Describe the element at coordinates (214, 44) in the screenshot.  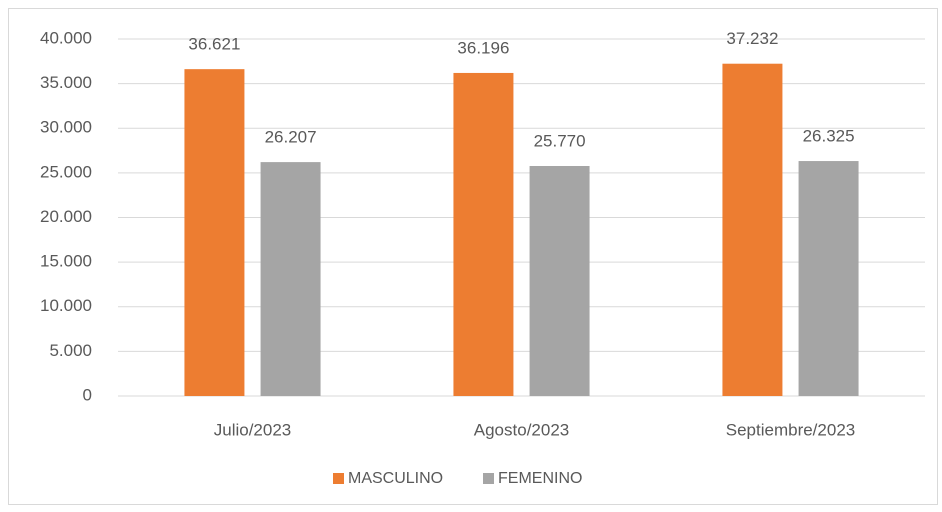
I see `value-label: 36.621` at that location.